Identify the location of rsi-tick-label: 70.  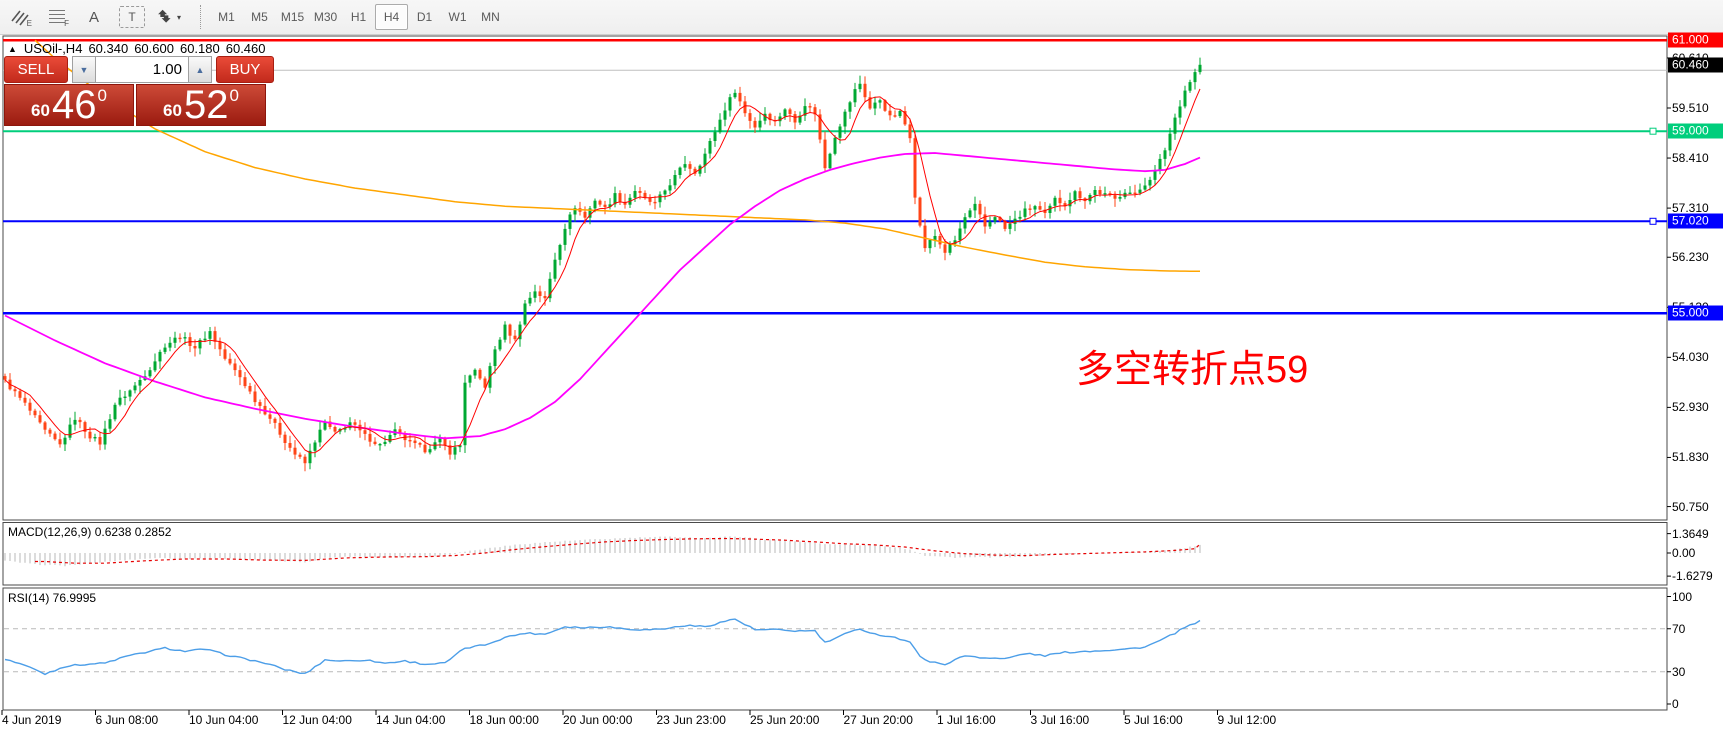
(1679, 628).